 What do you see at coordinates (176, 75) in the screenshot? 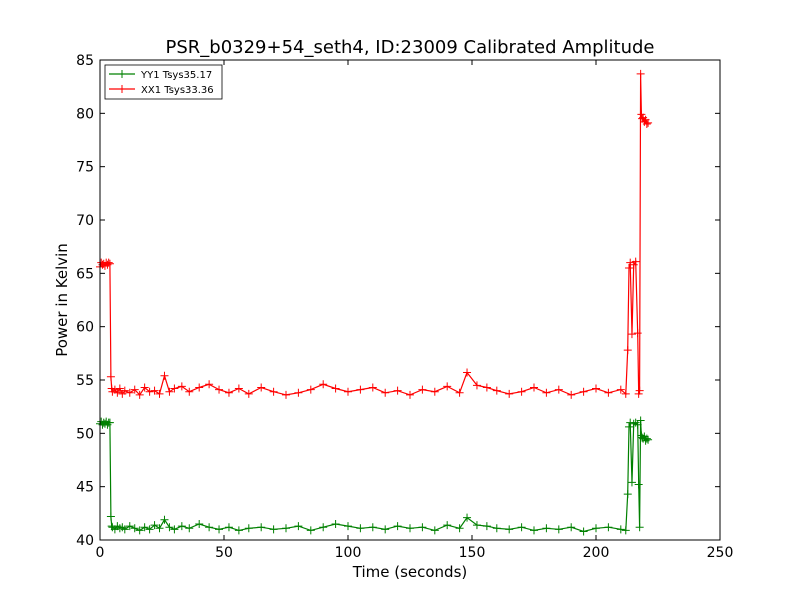
I see `legend-label: YY1 Tsys35.17` at bounding box center [176, 75].